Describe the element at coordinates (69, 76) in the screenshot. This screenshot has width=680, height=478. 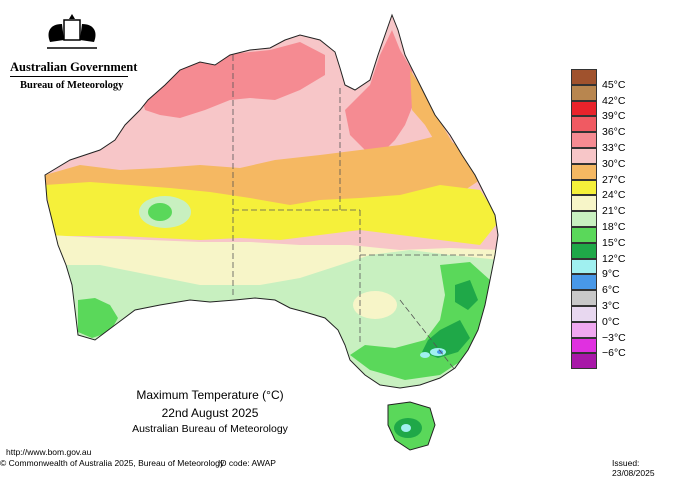
I see `header-rule` at that location.